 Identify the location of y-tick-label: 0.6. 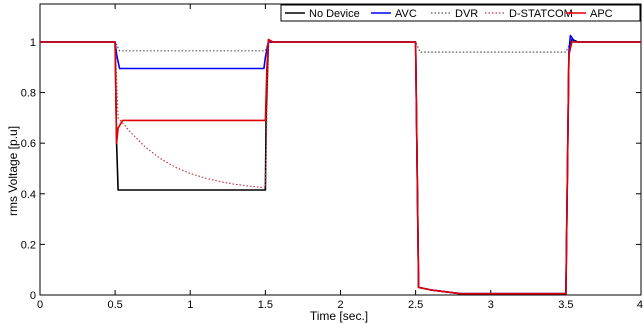
(28, 144).